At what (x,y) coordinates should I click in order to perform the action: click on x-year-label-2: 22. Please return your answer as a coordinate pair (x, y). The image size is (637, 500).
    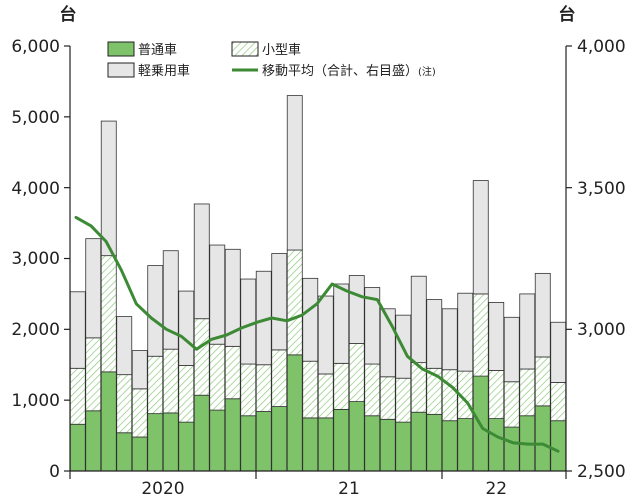
    Looking at the image, I should click on (496, 489).